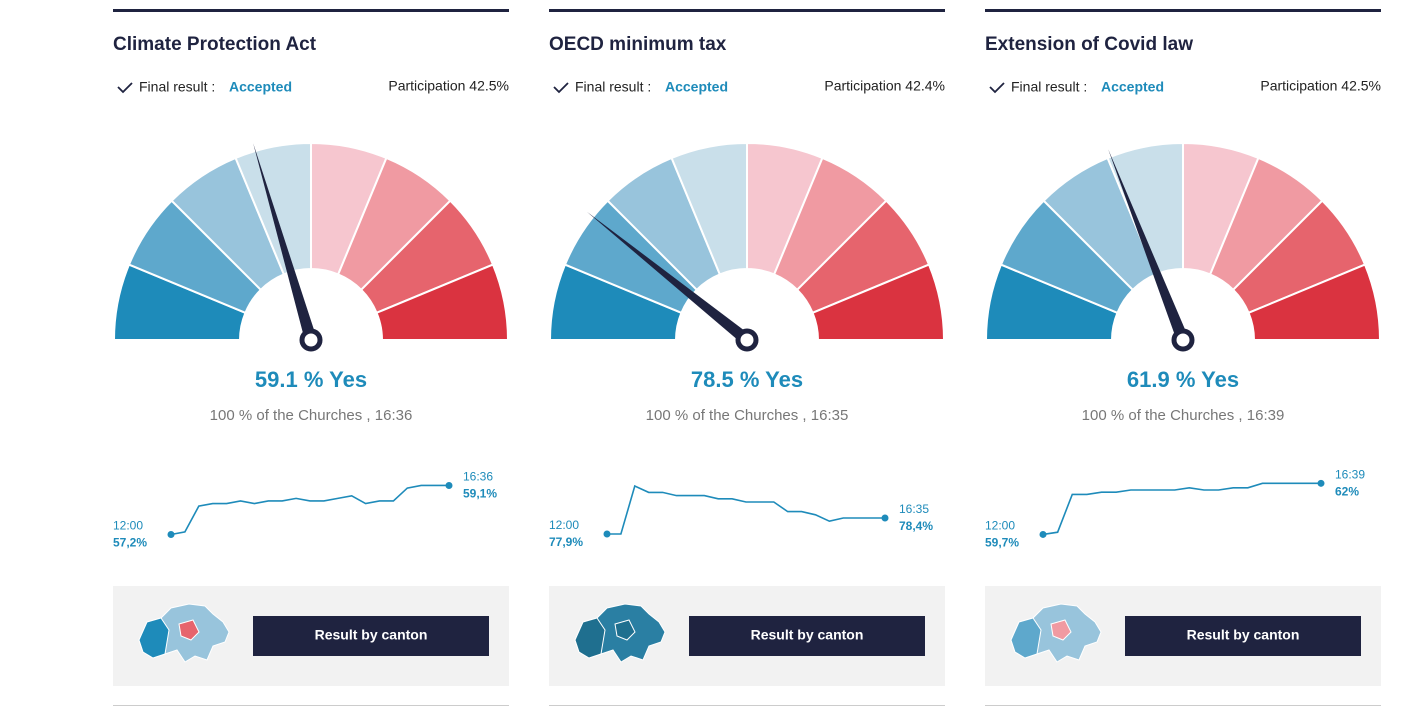 The image size is (1417, 712). Describe the element at coordinates (478, 477) in the screenshot. I see `end-time: 16:36` at that location.